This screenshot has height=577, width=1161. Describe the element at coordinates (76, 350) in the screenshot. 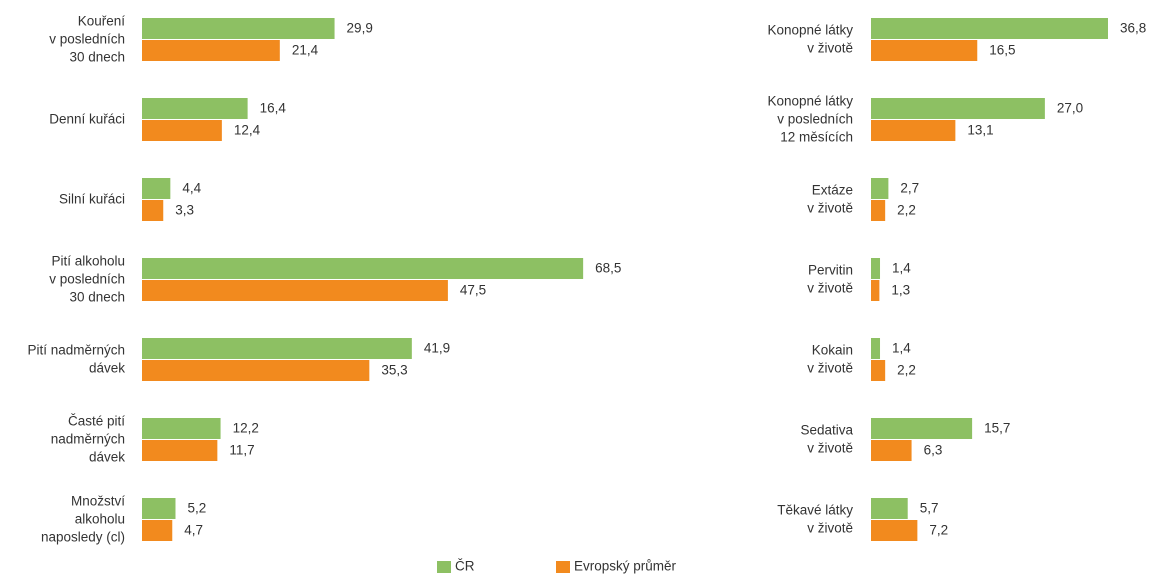

I see `category-label: Pití nadměrných` at that location.